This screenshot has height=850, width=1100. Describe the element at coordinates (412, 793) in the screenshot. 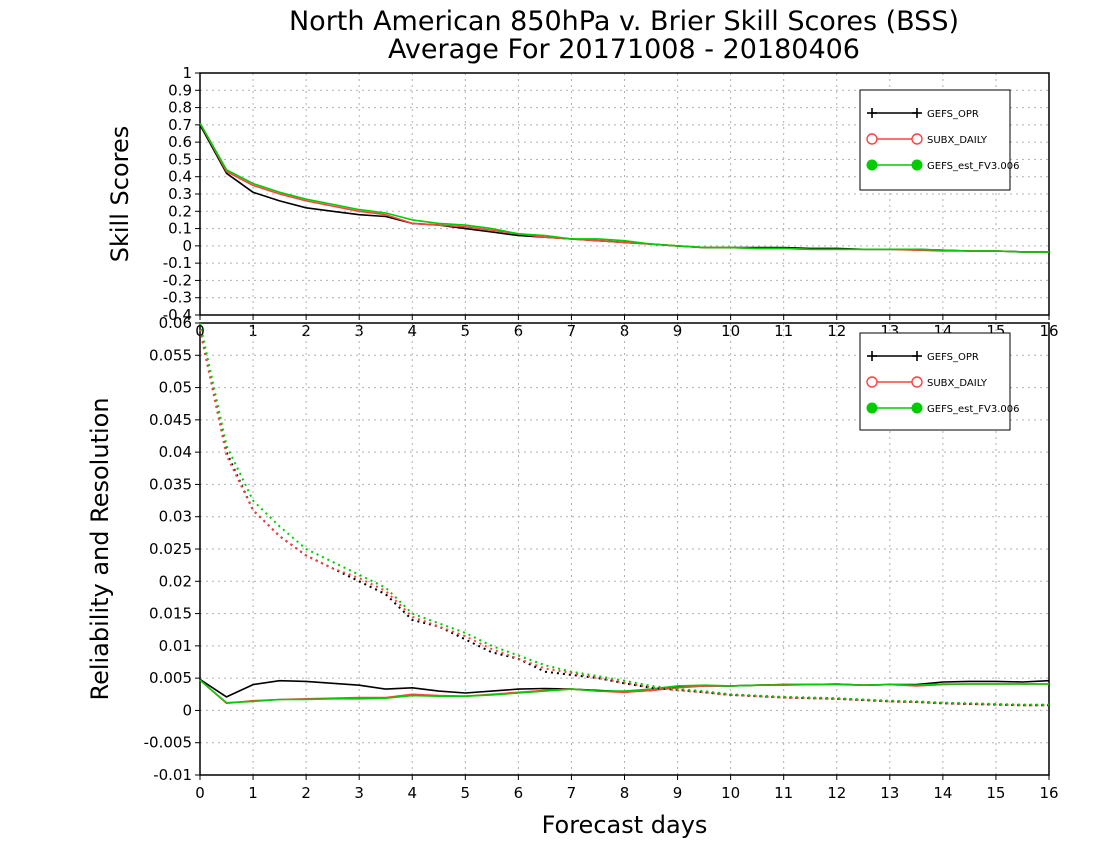

I see `x-tick-label: 4` at that location.